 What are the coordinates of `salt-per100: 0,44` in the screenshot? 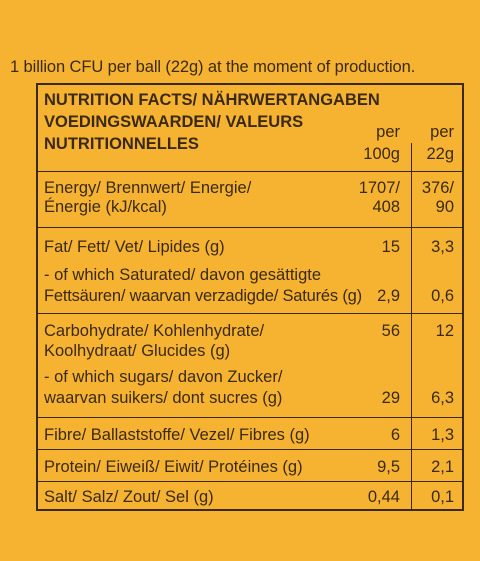 It's located at (383, 497).